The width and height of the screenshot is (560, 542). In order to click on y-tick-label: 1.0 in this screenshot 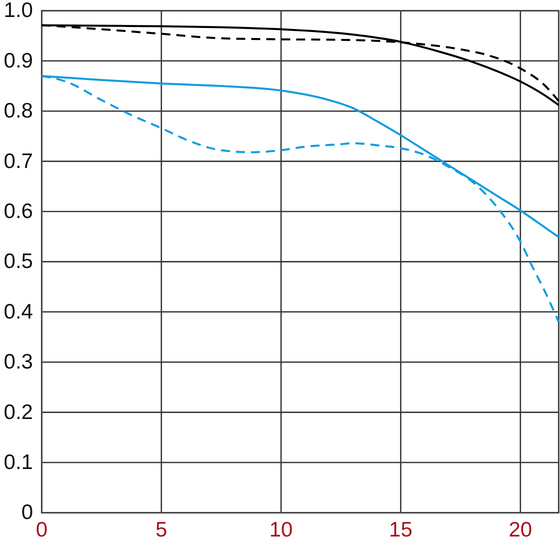, I will do `click(18, 11)`.